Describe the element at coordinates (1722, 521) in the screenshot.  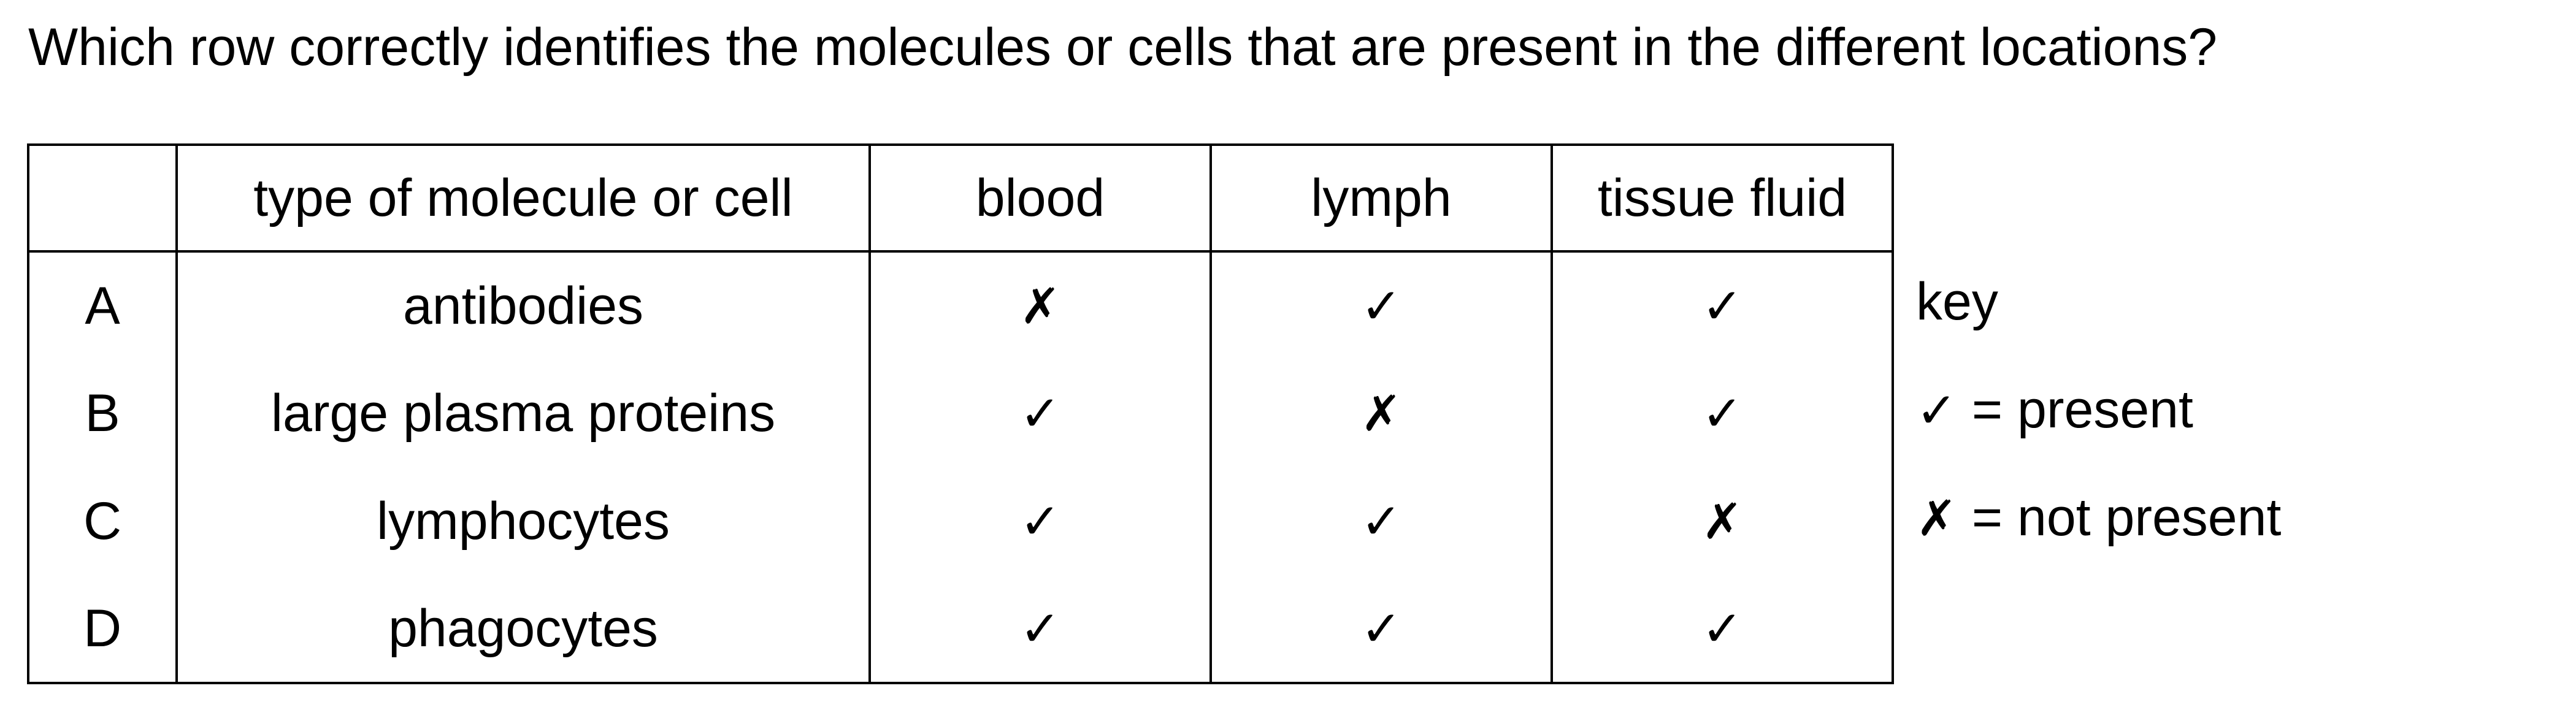
I see `tissue-fluid-mark: ✗` at that location.